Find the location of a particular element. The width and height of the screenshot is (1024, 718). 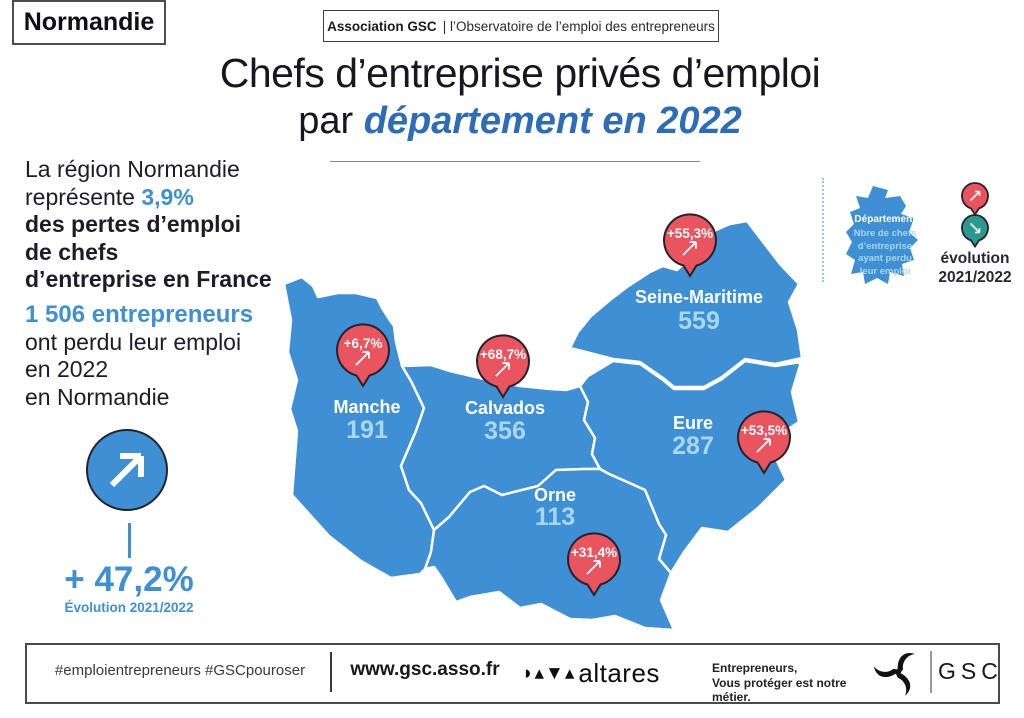

badge-calvados: +68,7% is located at coordinates (503, 366).